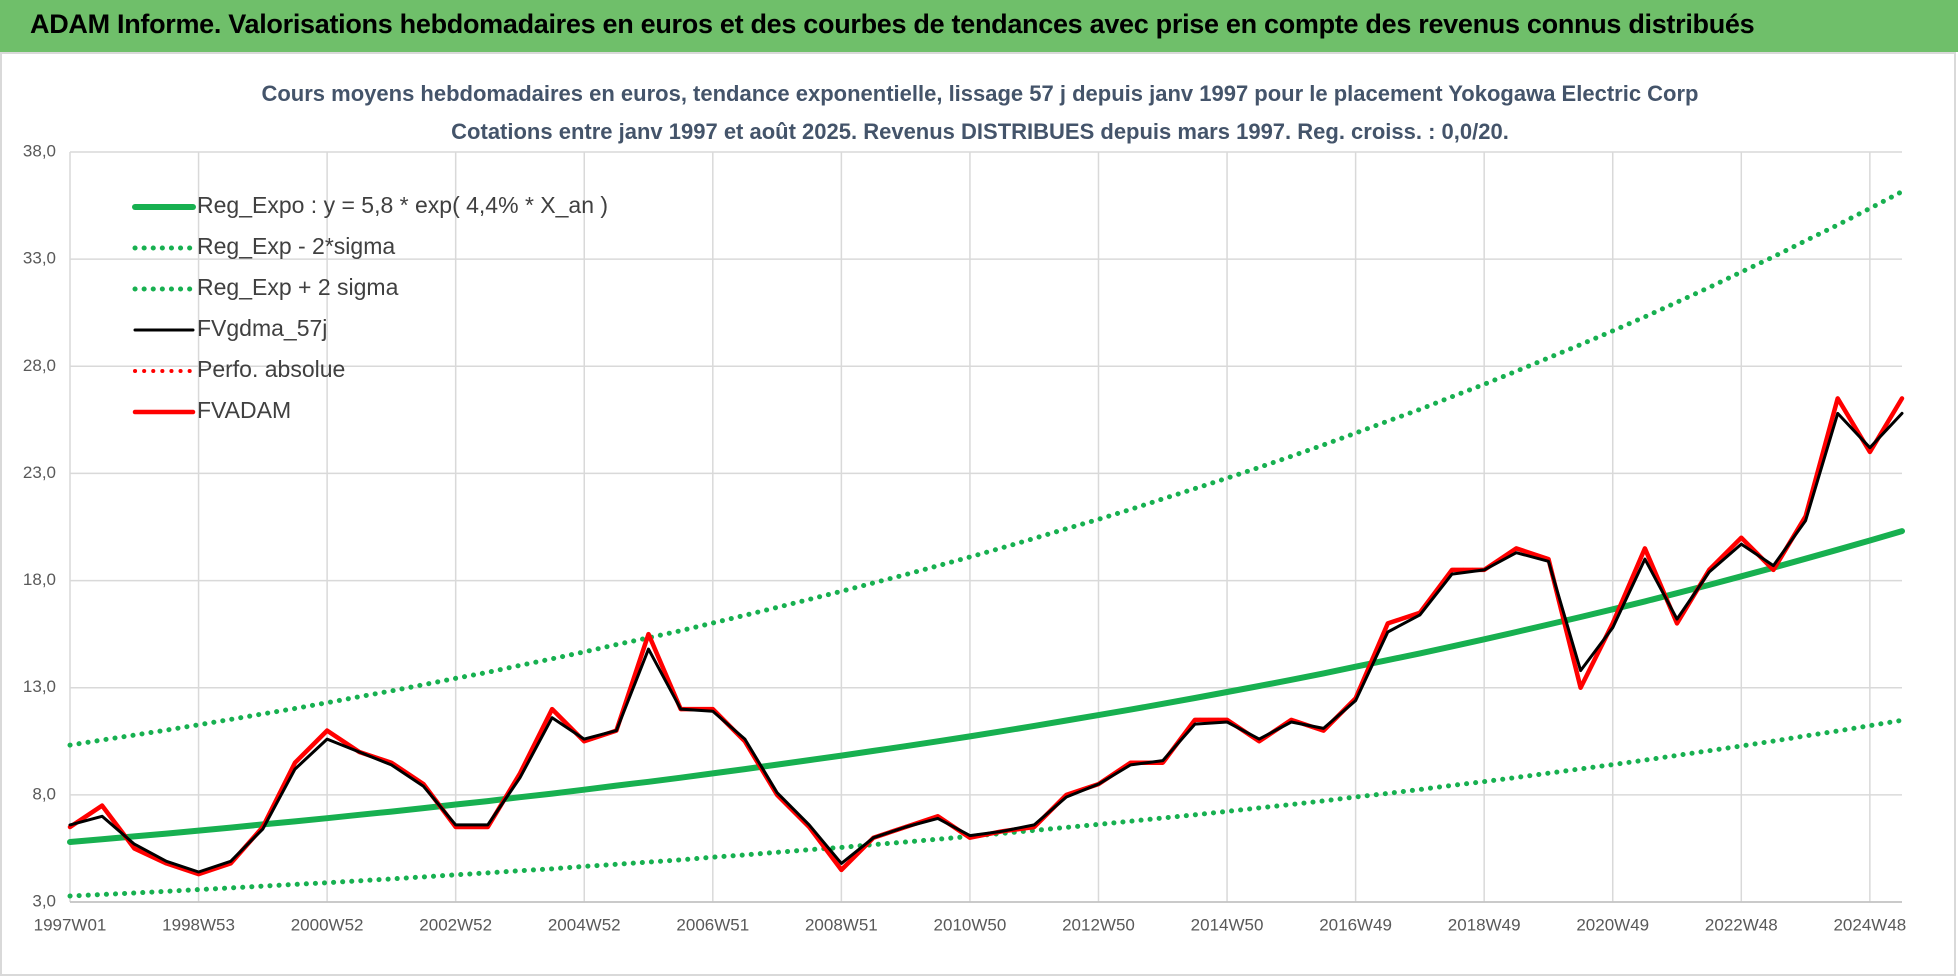 This screenshot has height=978, width=1958. Describe the element at coordinates (39, 258) in the screenshot. I see `y-tick-label: 33,0` at that location.